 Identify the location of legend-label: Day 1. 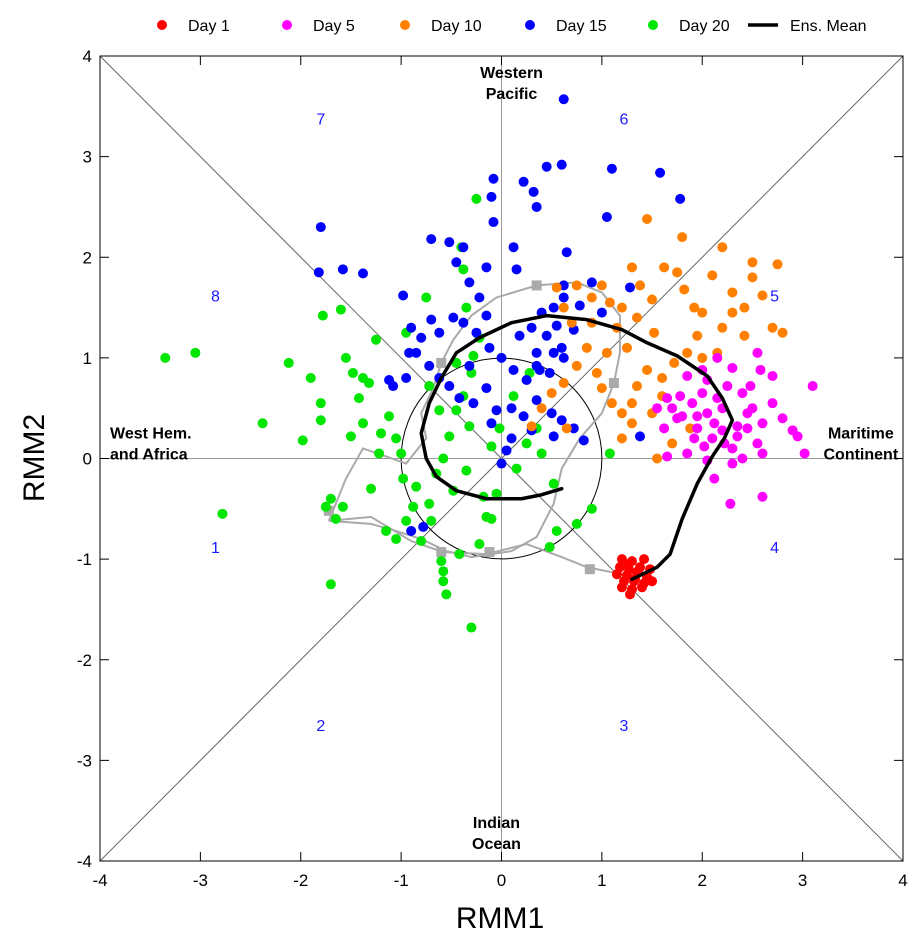
(209, 26).